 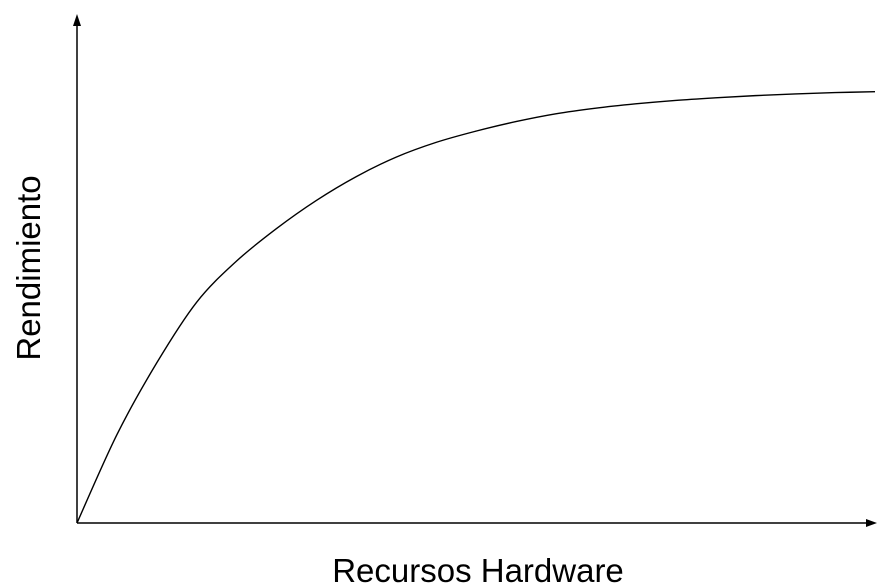 I want to click on y-axis-title: Rendimiento, so click(x=28, y=267).